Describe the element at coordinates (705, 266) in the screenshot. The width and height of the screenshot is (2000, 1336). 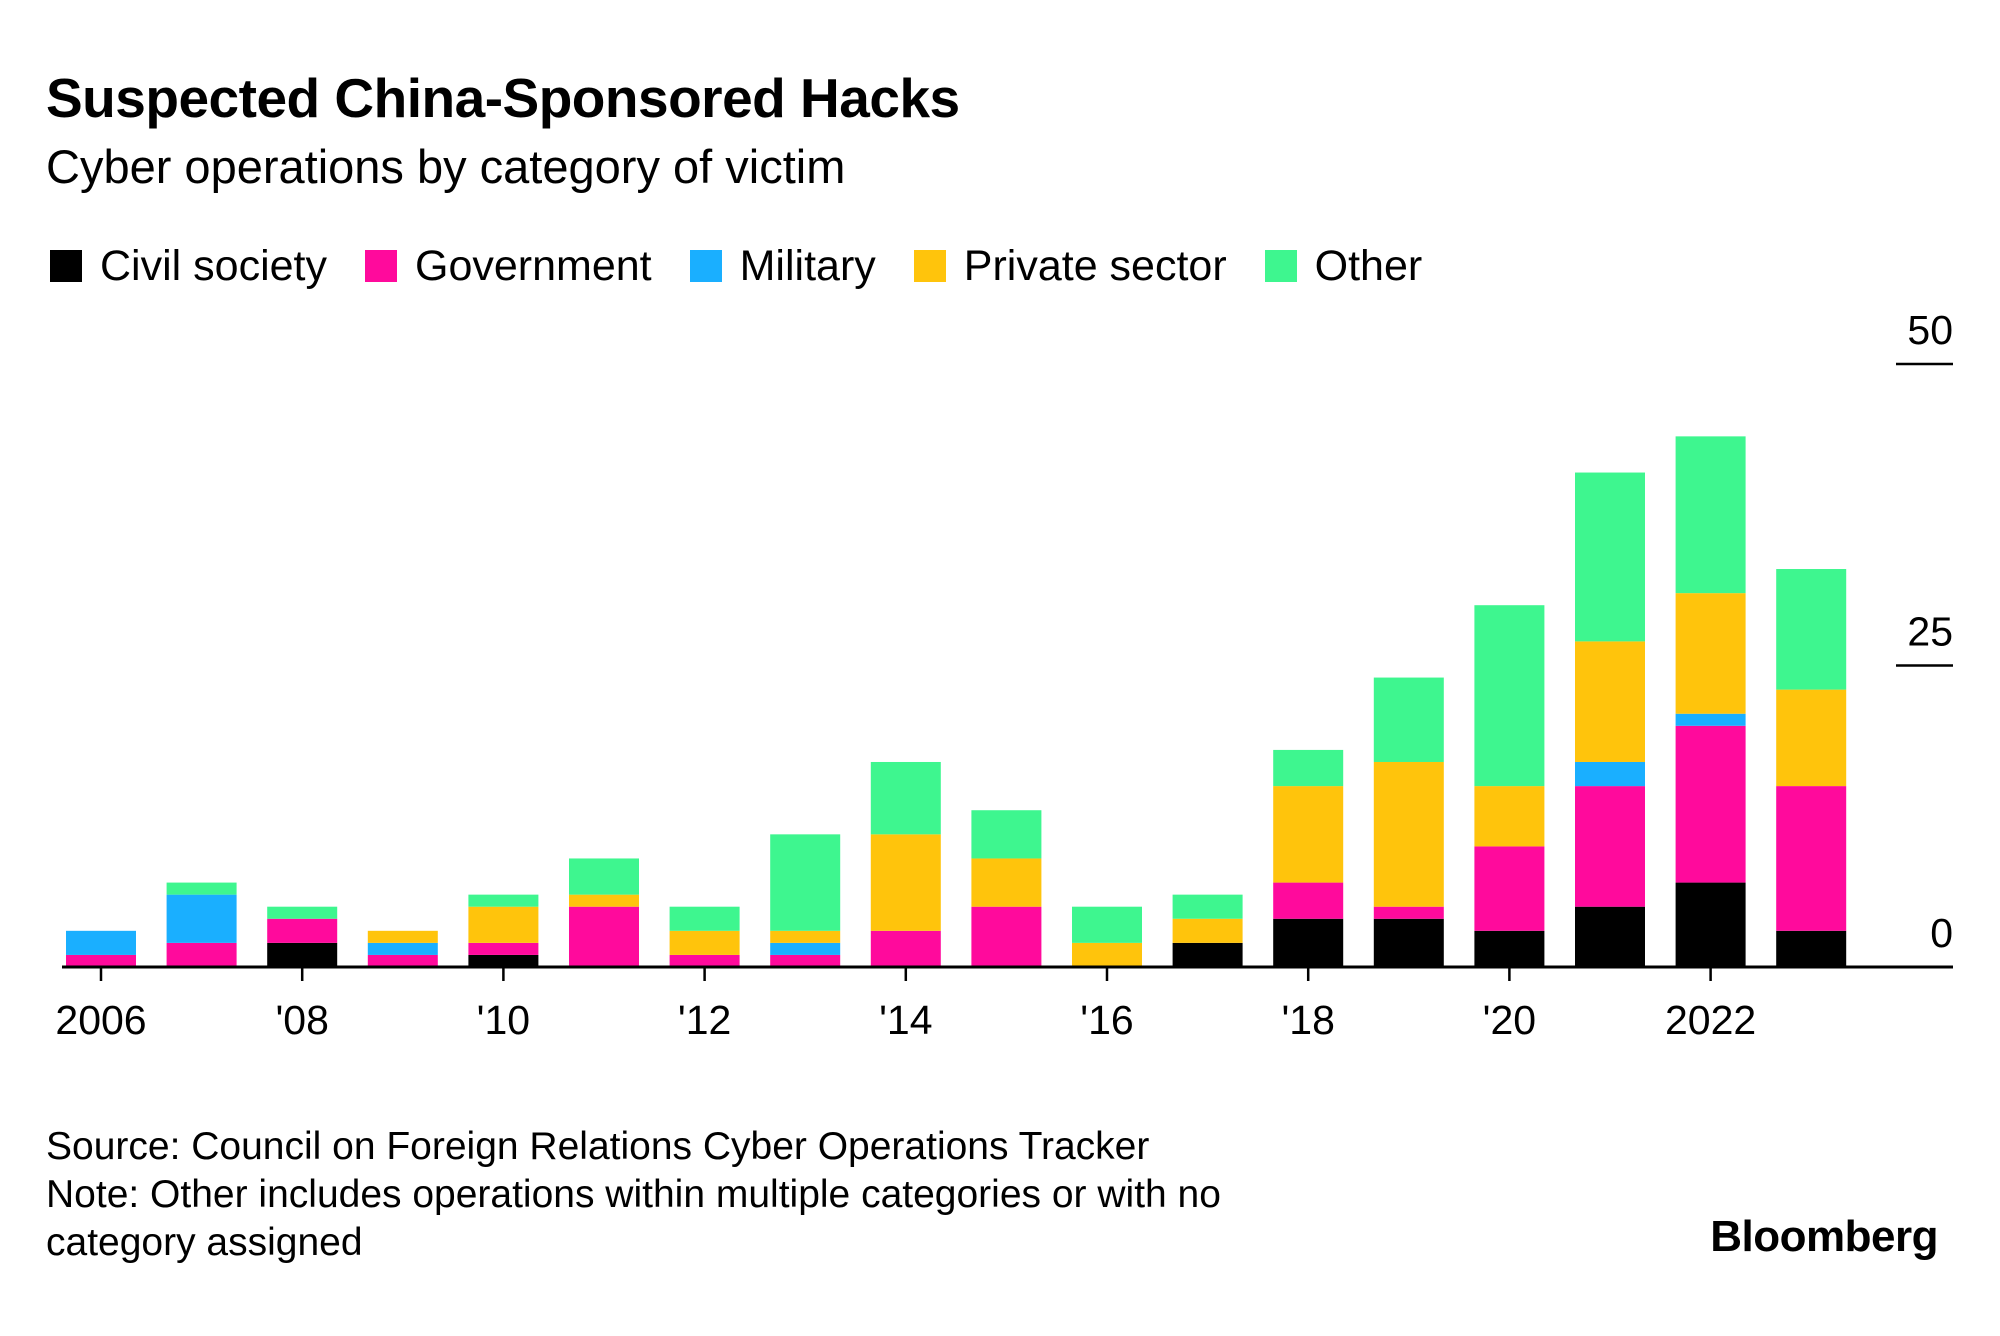
I see `legend-swatch-military` at that location.